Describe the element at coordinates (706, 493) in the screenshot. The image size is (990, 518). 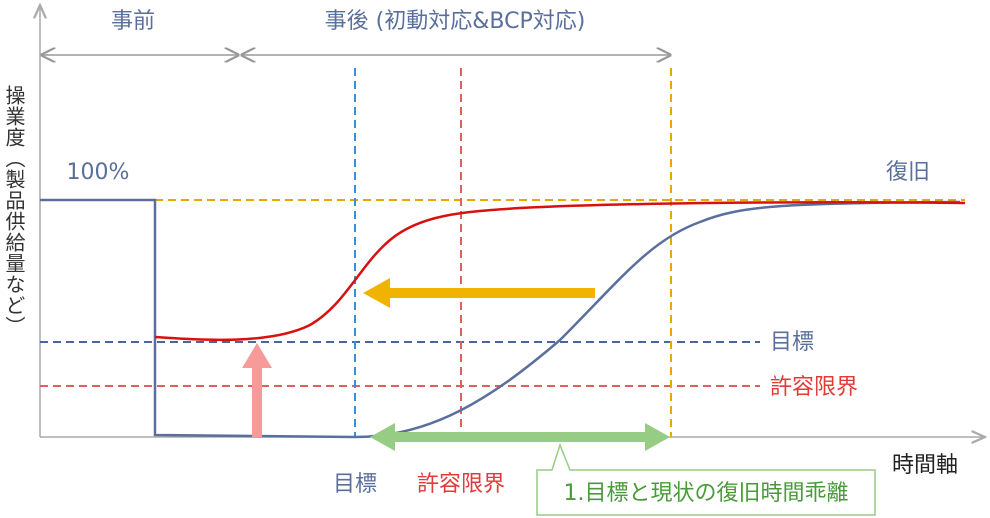
I see `callout-text: 1.目標と現状の復旧時間乖離` at that location.